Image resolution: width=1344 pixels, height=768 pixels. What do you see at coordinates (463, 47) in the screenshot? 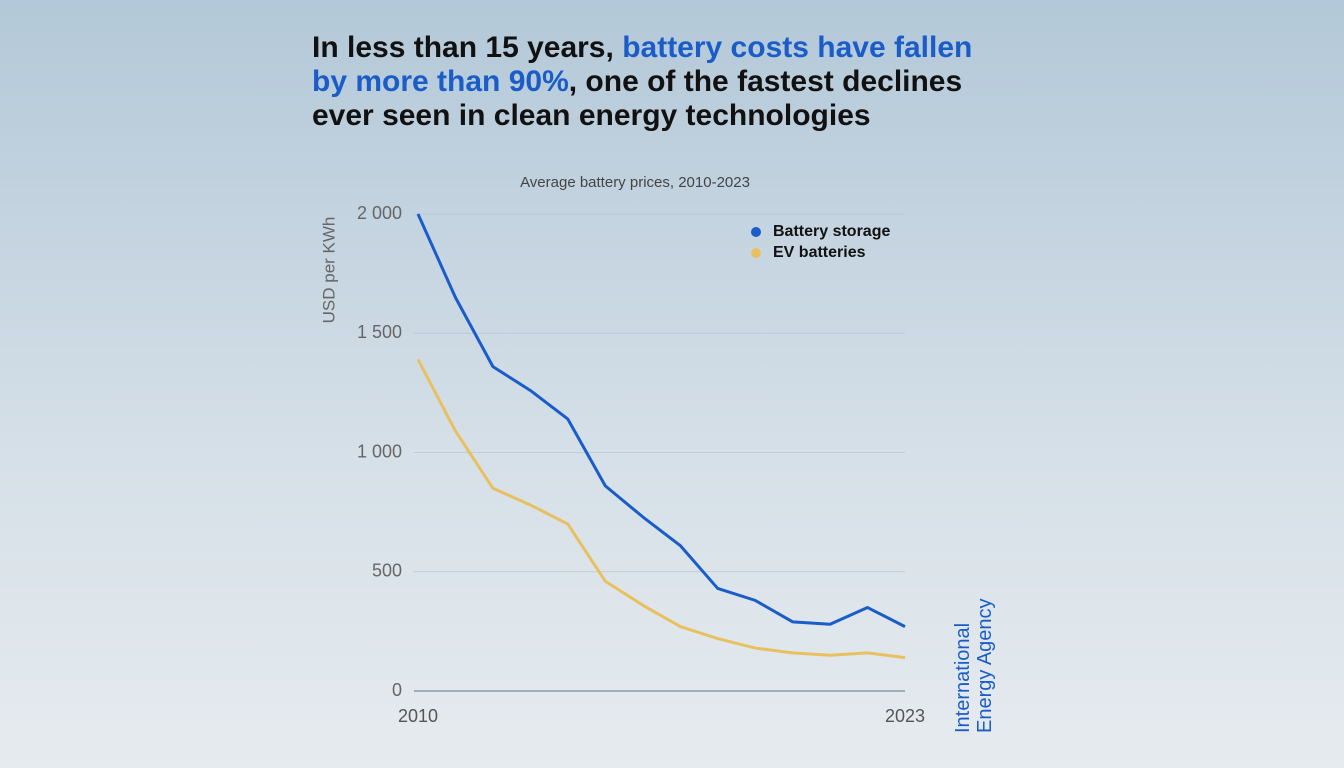
I see `headline-text: In less than 15 years,` at bounding box center [463, 47].